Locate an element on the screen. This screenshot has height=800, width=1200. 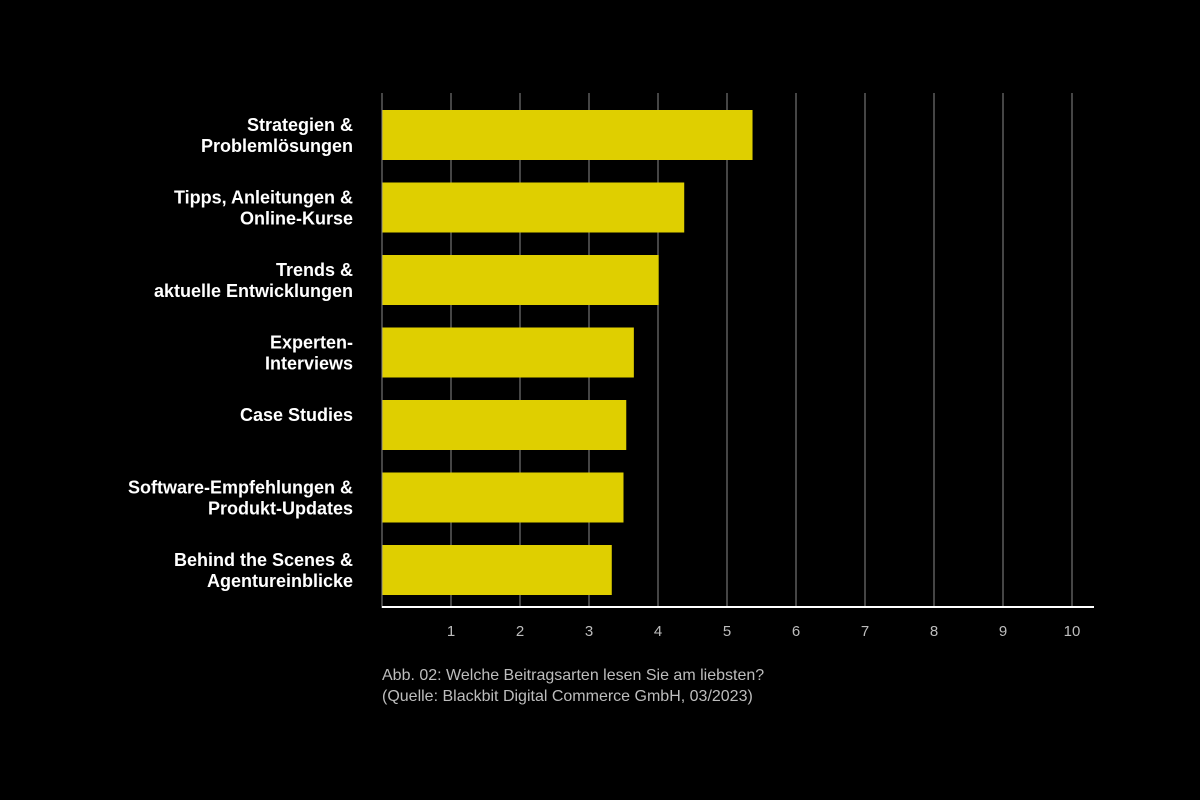
x-tick-label: 10 is located at coordinates (1072, 631).